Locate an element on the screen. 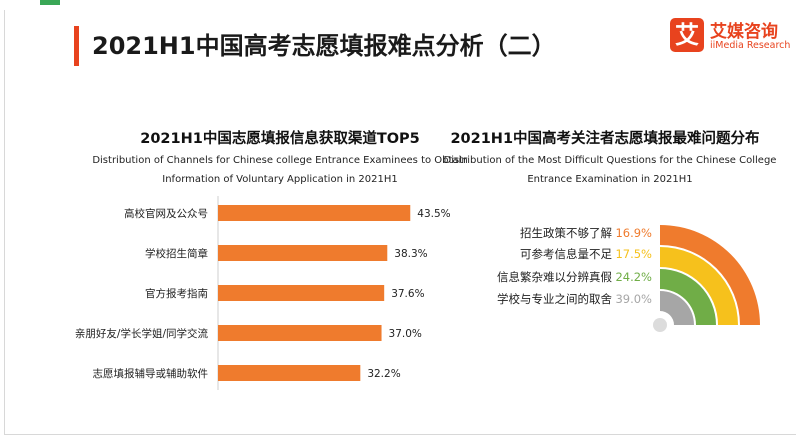 The image size is (800, 440). ring-category-label-1: 招生政策不够了解 is located at coordinates (566, 233).